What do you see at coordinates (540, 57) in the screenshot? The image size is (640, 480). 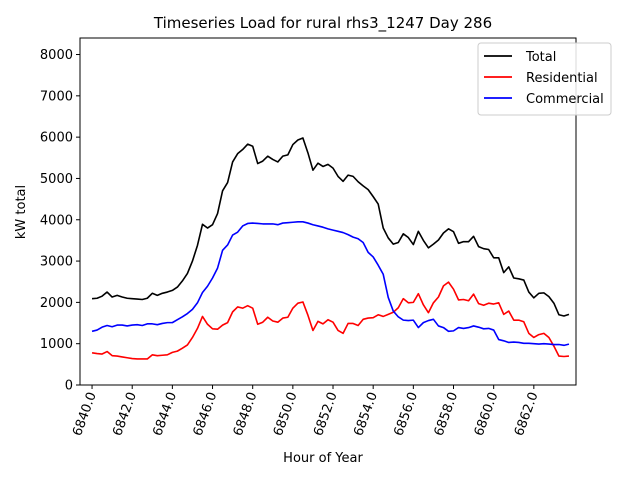 I see `legend-label-total: Total` at bounding box center [540, 57].